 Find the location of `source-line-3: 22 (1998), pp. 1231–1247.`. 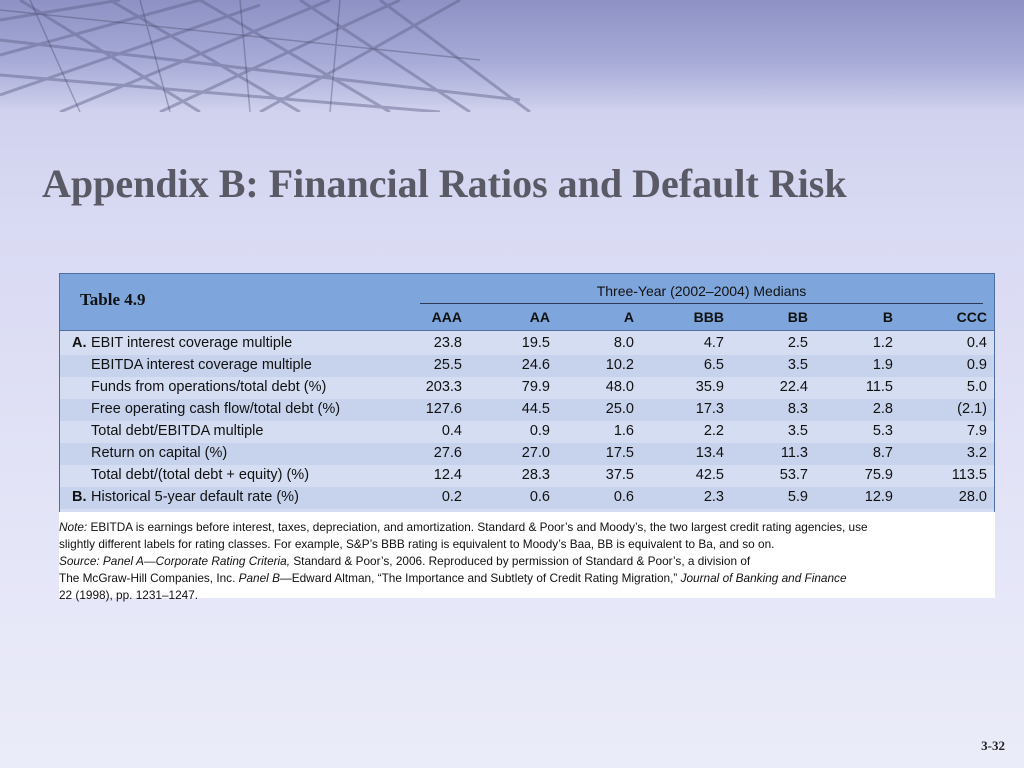

source-line-3: 22 (1998), pp. 1231–1247. is located at coordinates (129, 595).